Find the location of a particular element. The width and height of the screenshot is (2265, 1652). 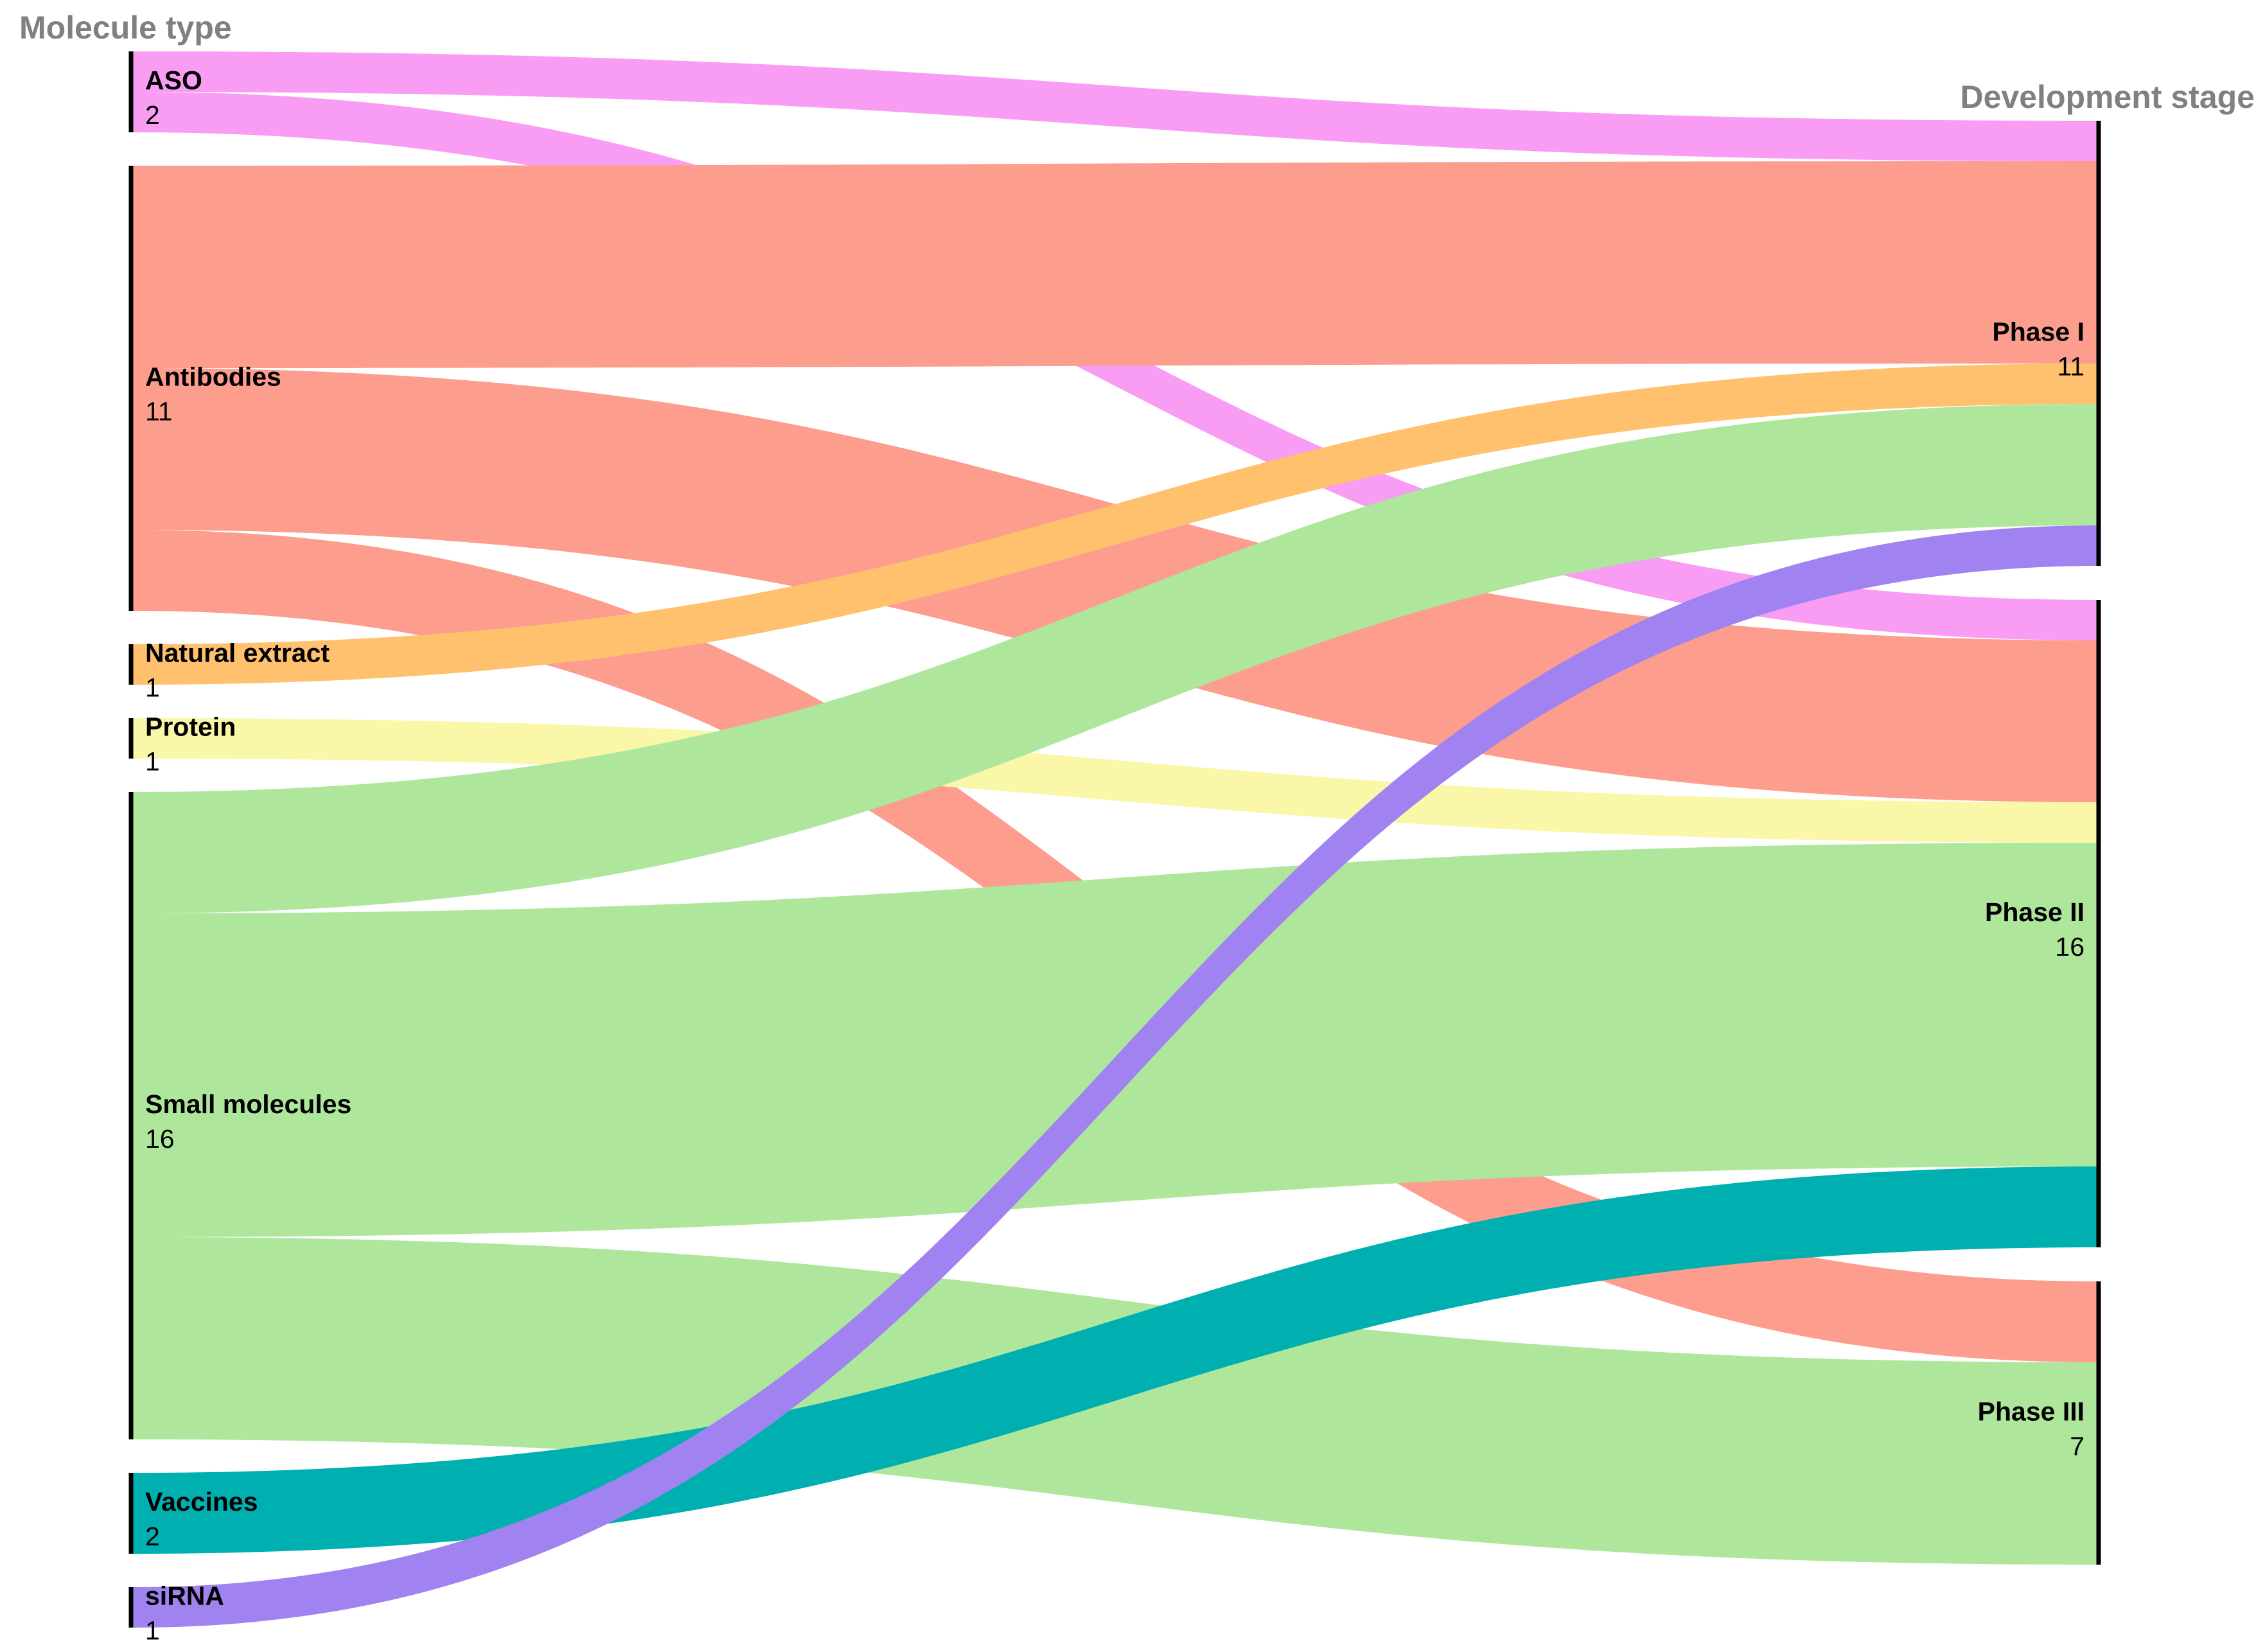

left-node-name-natural: Natural extract is located at coordinates (237, 653).